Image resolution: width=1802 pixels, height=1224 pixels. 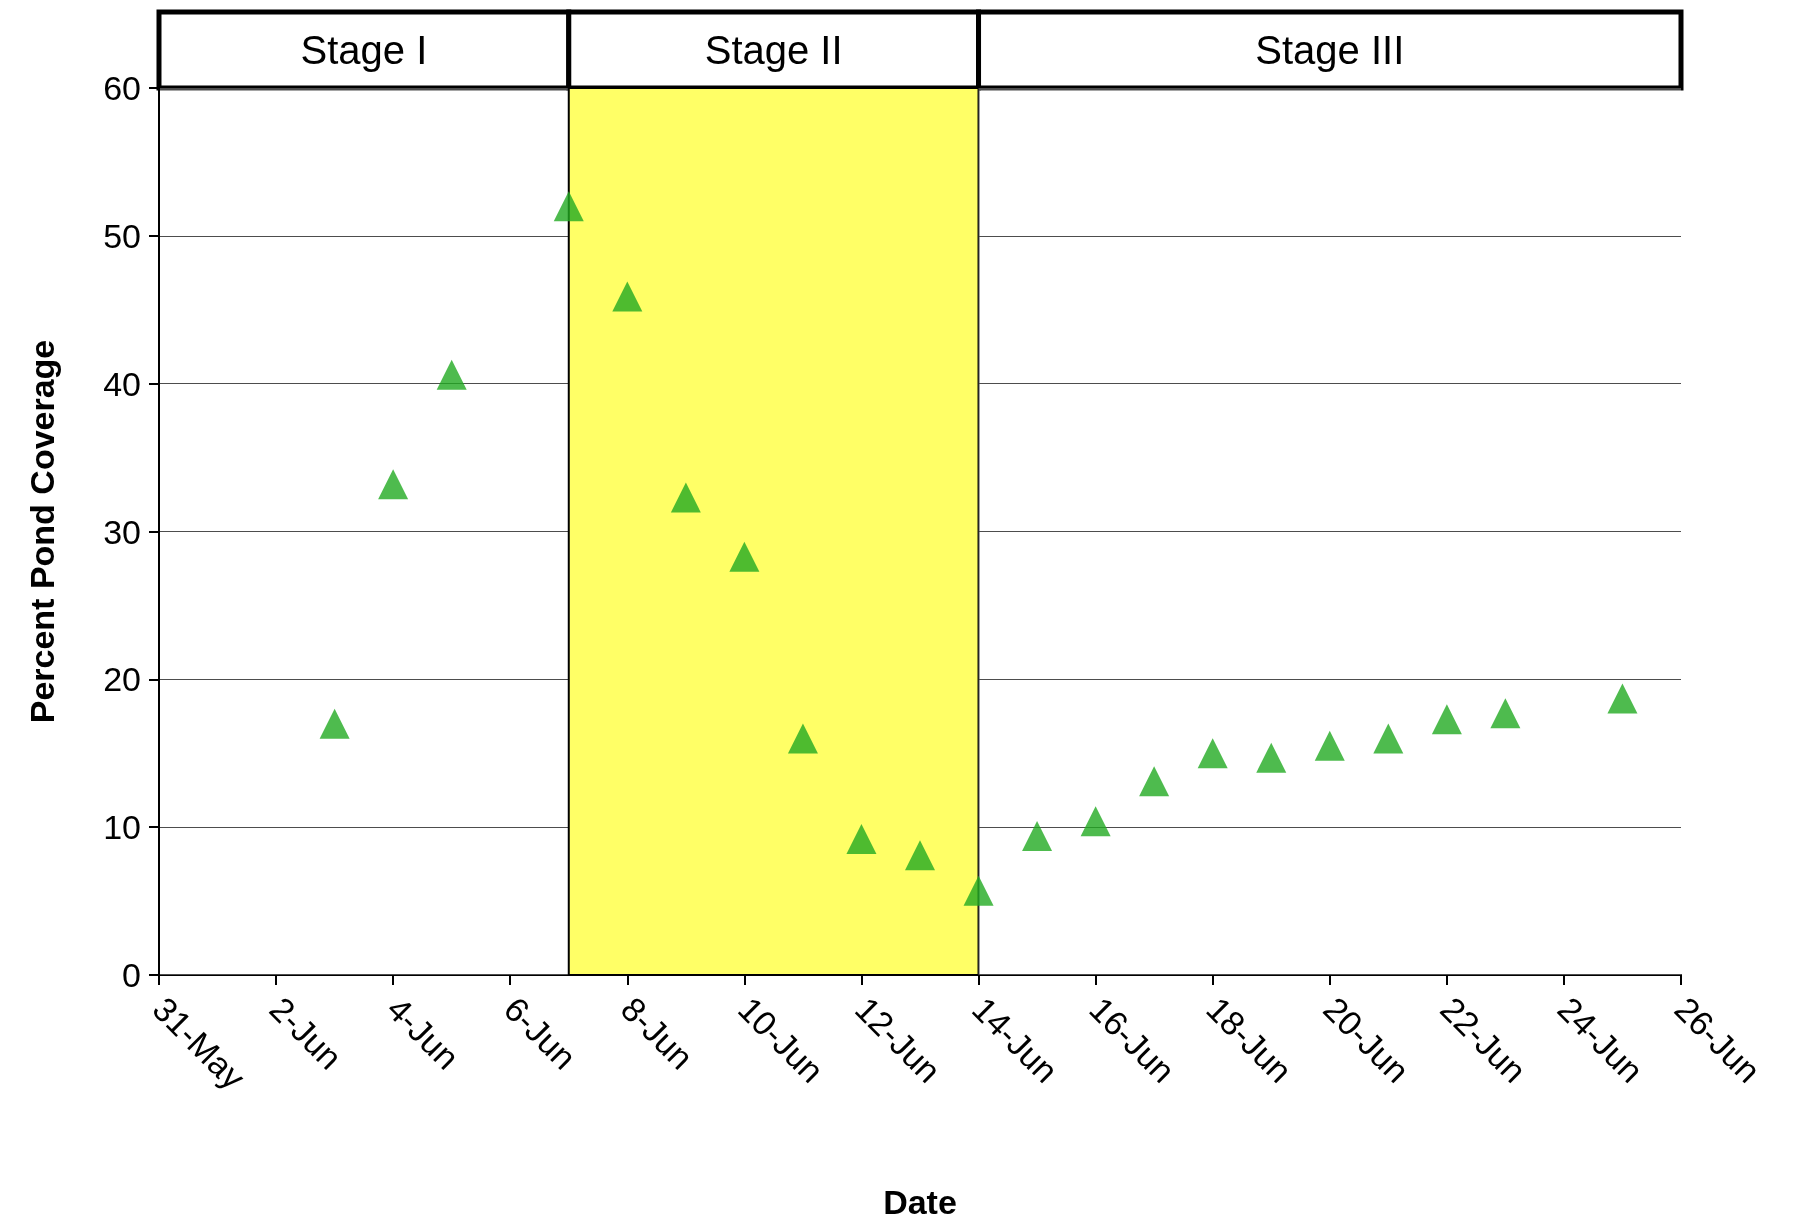 What do you see at coordinates (122, 679) in the screenshot?
I see `y-tick-label: 20` at bounding box center [122, 679].